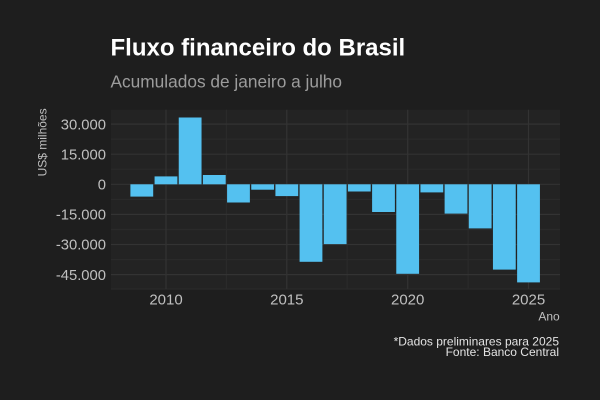  What do you see at coordinates (165, 300) in the screenshot?
I see `svg-text: 2010` at bounding box center [165, 300].